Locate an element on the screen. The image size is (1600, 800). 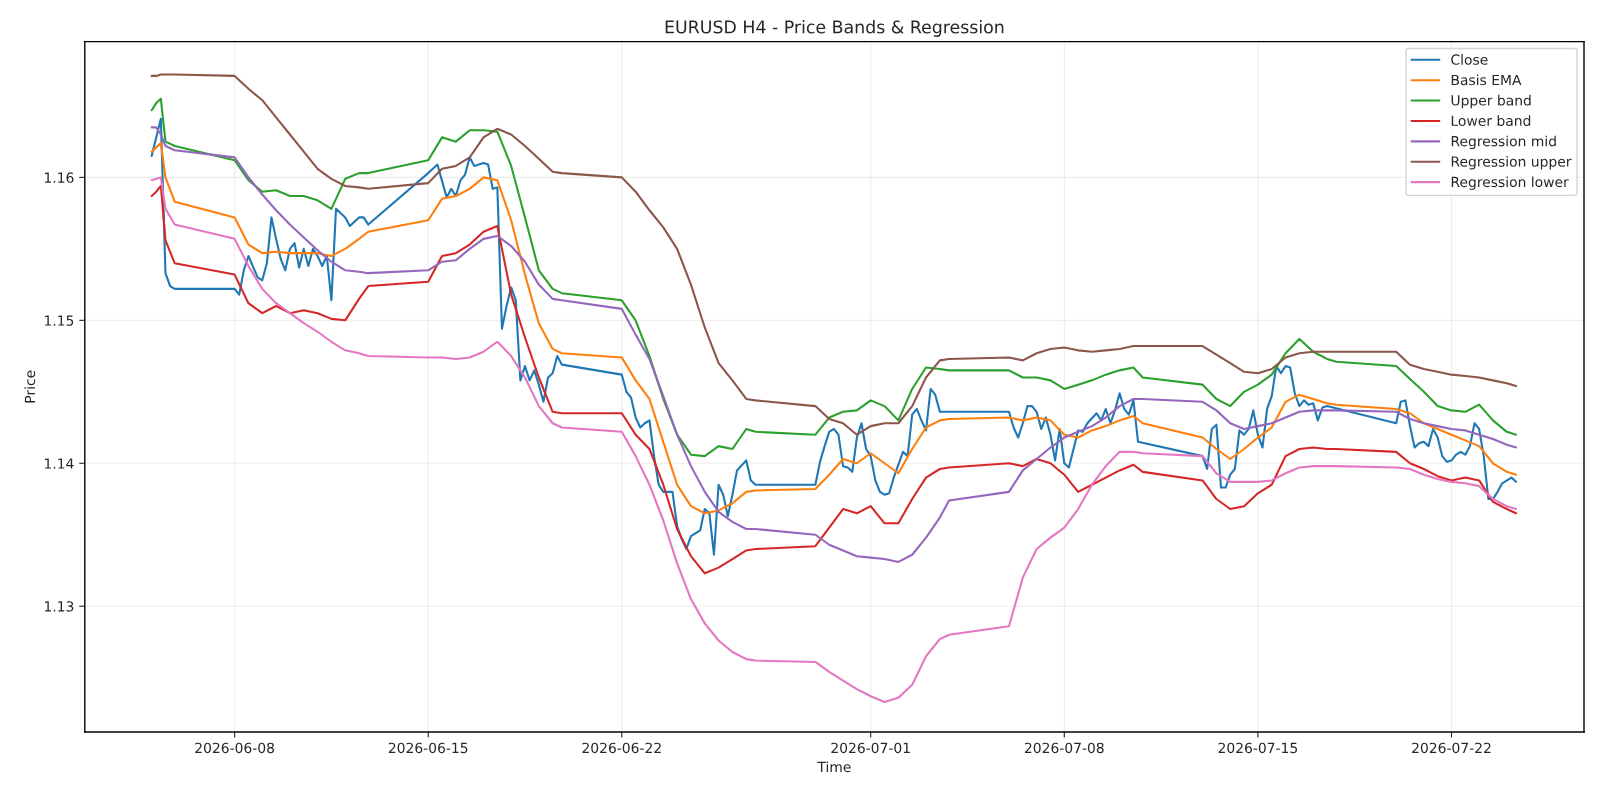
y-tick-label: 1.14 is located at coordinates (59, 463).